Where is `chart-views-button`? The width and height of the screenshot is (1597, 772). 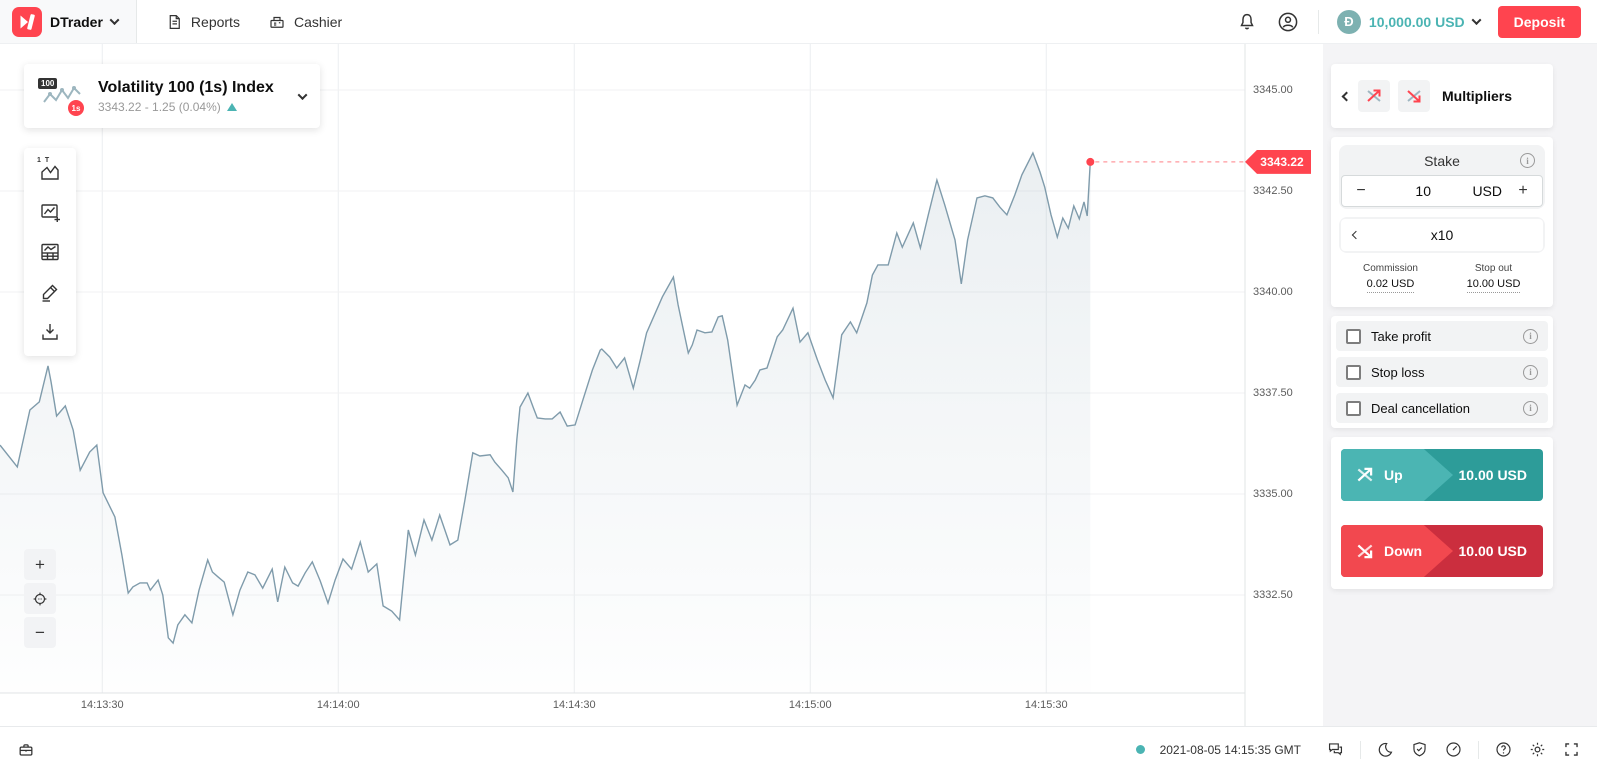 chart-views-button is located at coordinates (50, 252).